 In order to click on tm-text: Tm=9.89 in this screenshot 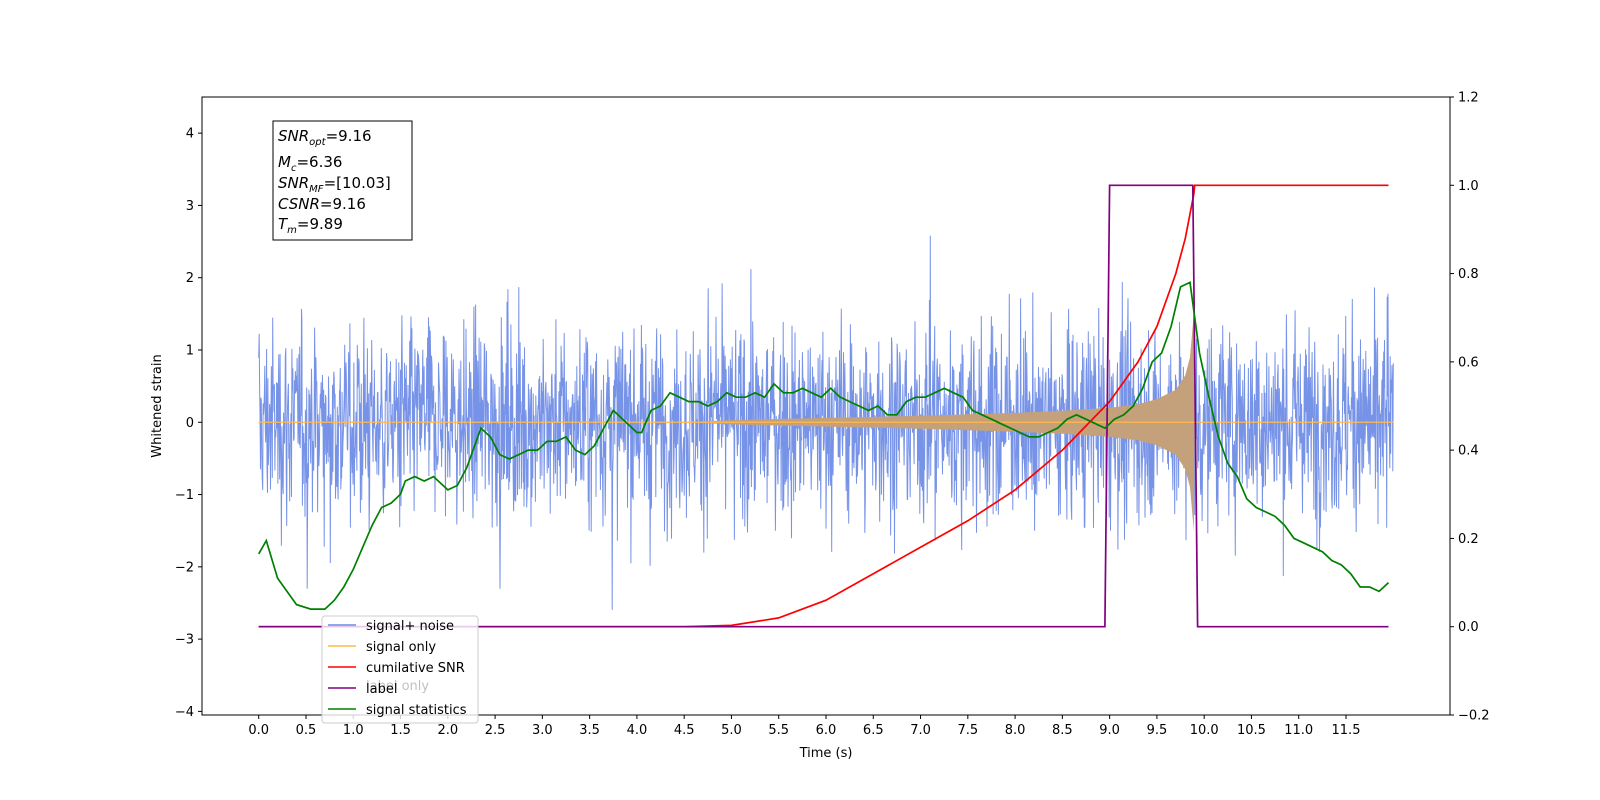, I will do `click(310, 225)`.